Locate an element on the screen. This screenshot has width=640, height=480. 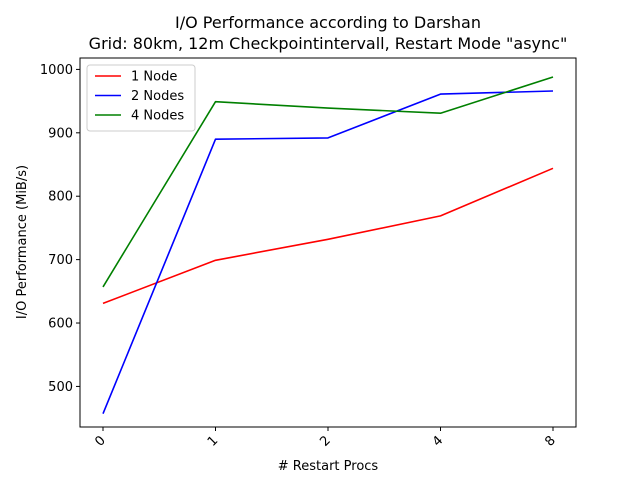
y-tick-label: 1000 is located at coordinates (56, 70).